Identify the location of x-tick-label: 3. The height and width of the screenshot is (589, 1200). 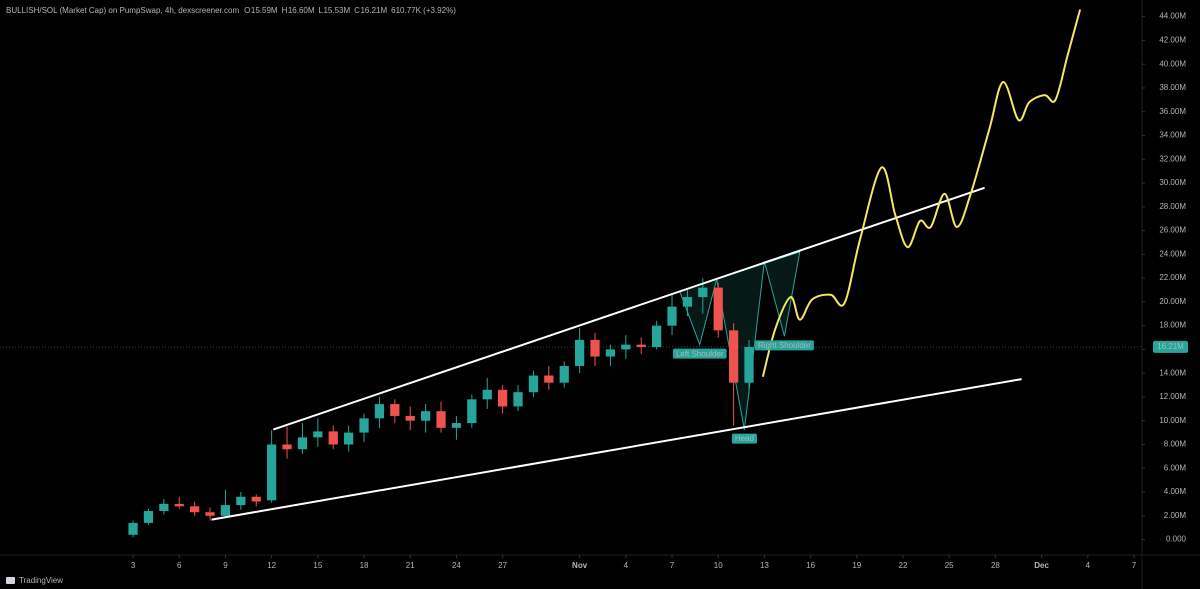
(133, 565).